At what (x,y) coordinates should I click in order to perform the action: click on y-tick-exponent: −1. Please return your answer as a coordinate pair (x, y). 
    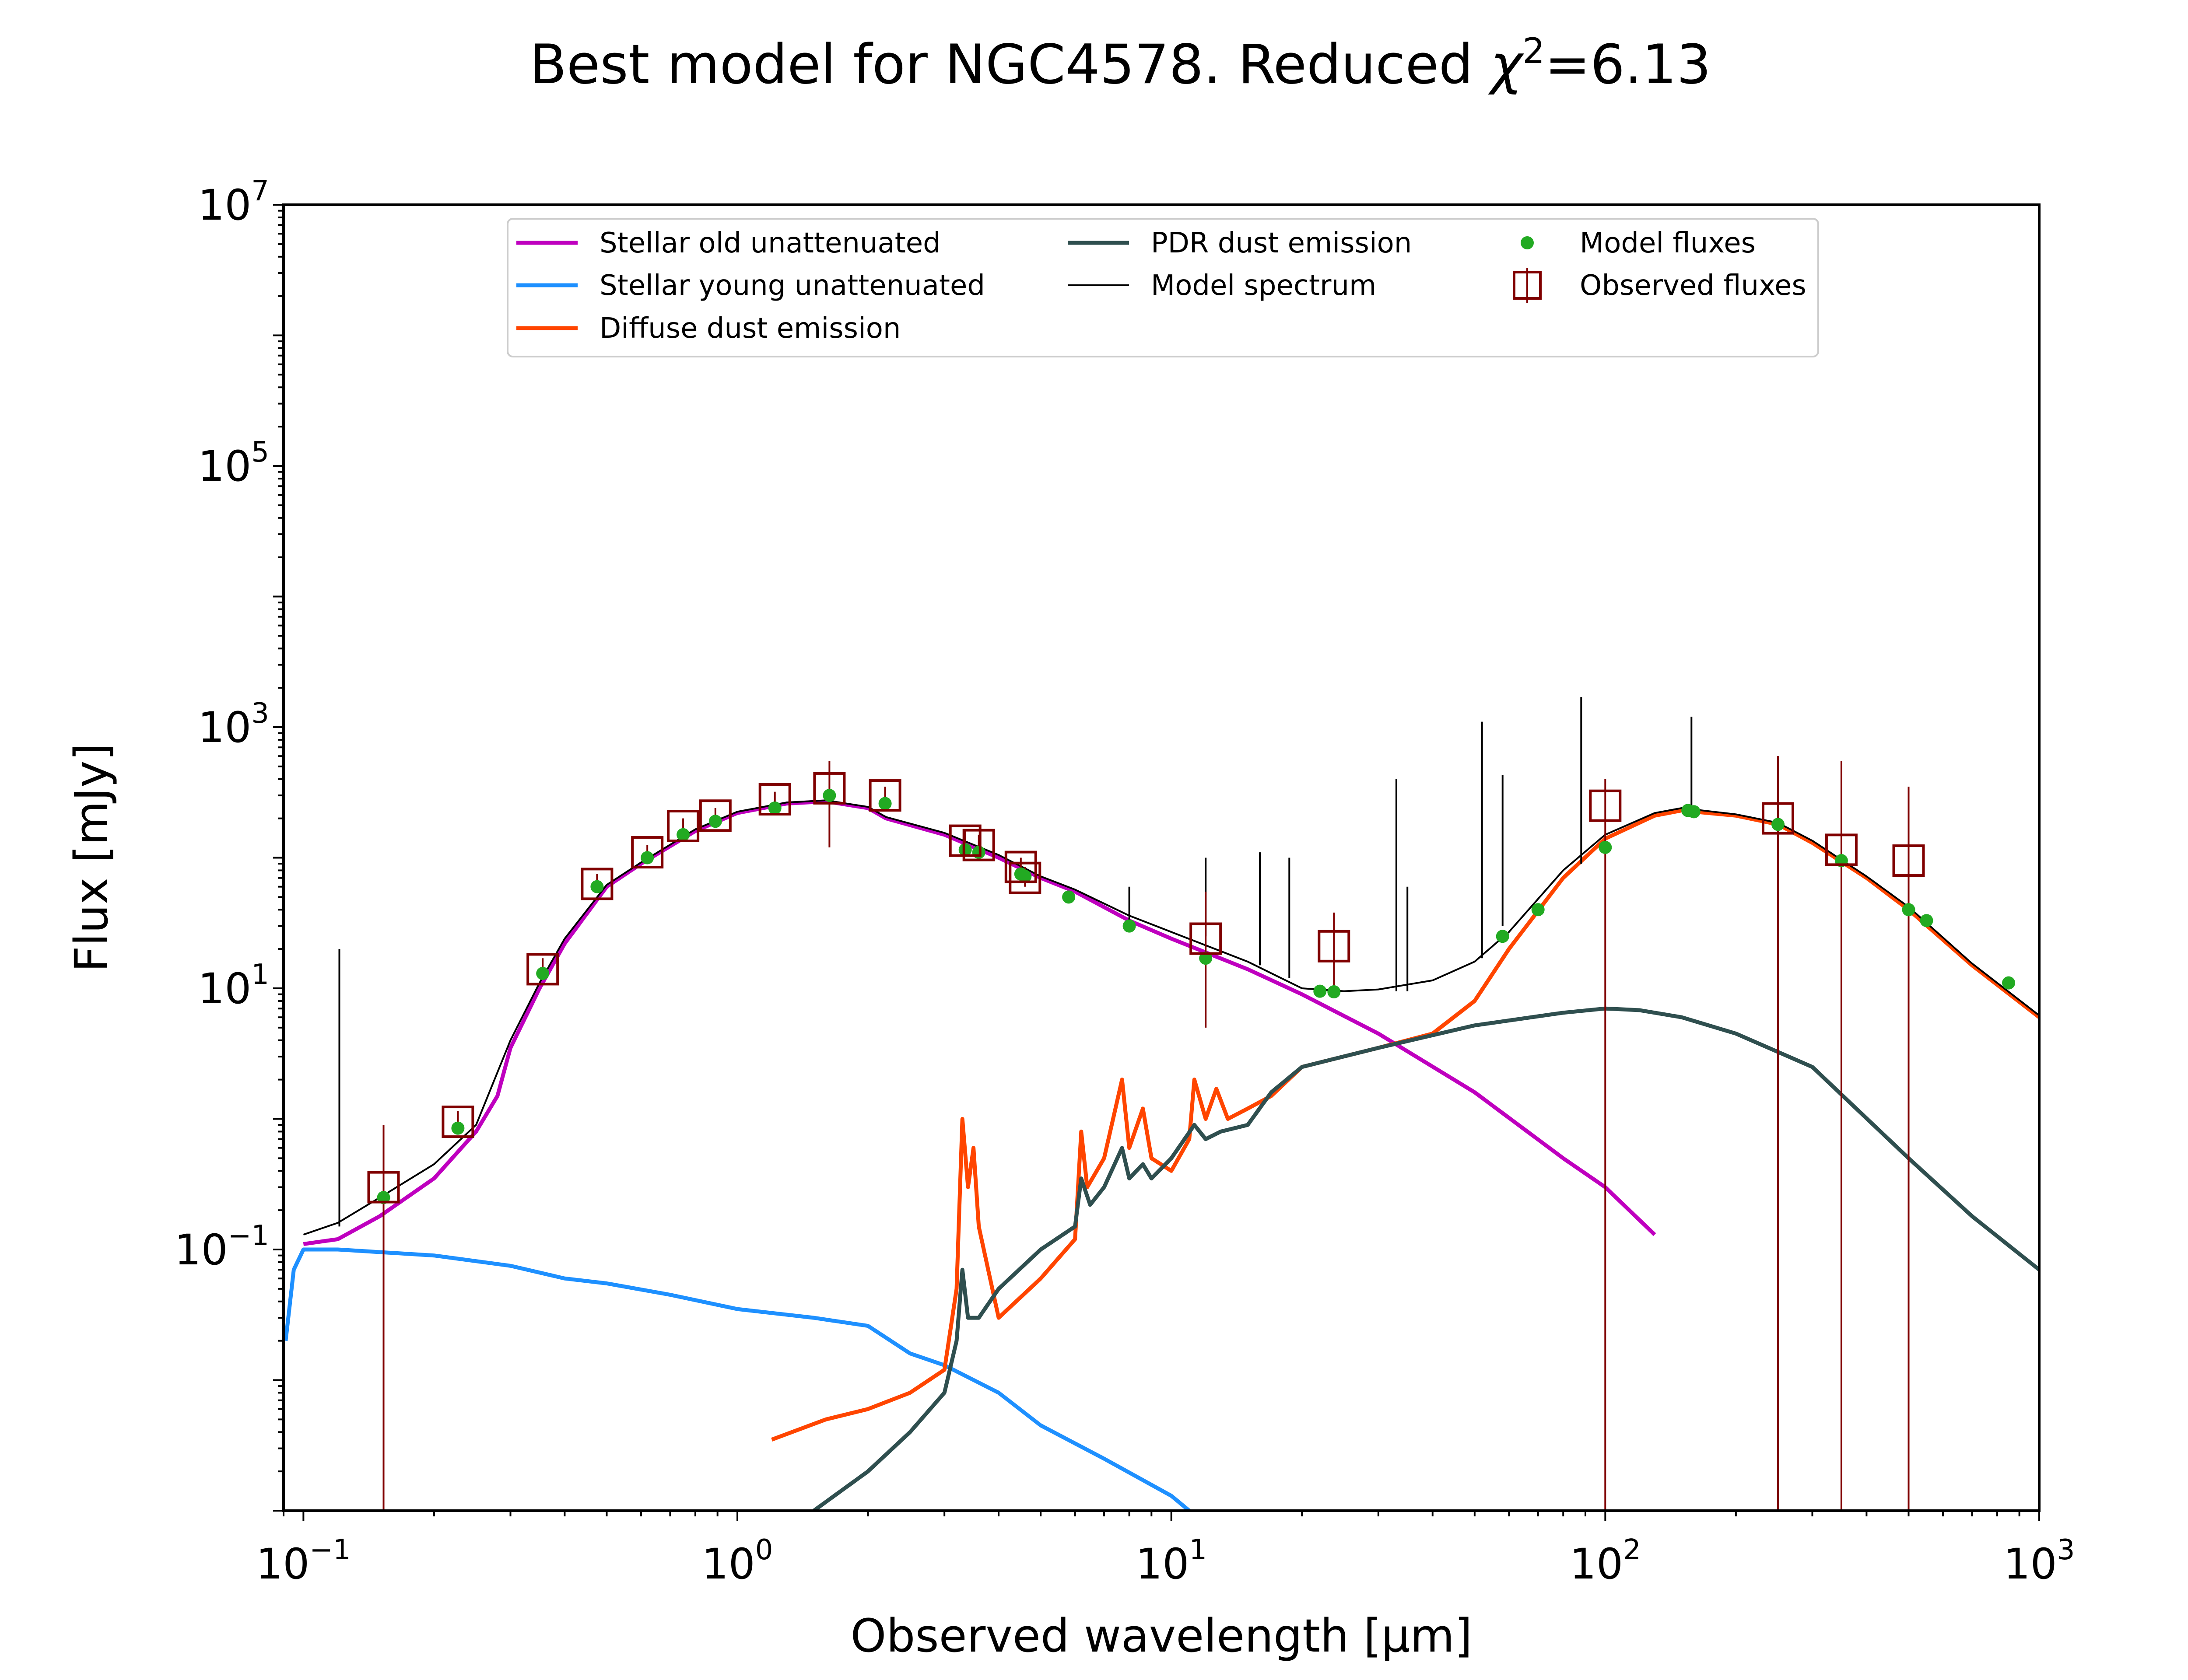
    Looking at the image, I should click on (248, 1236).